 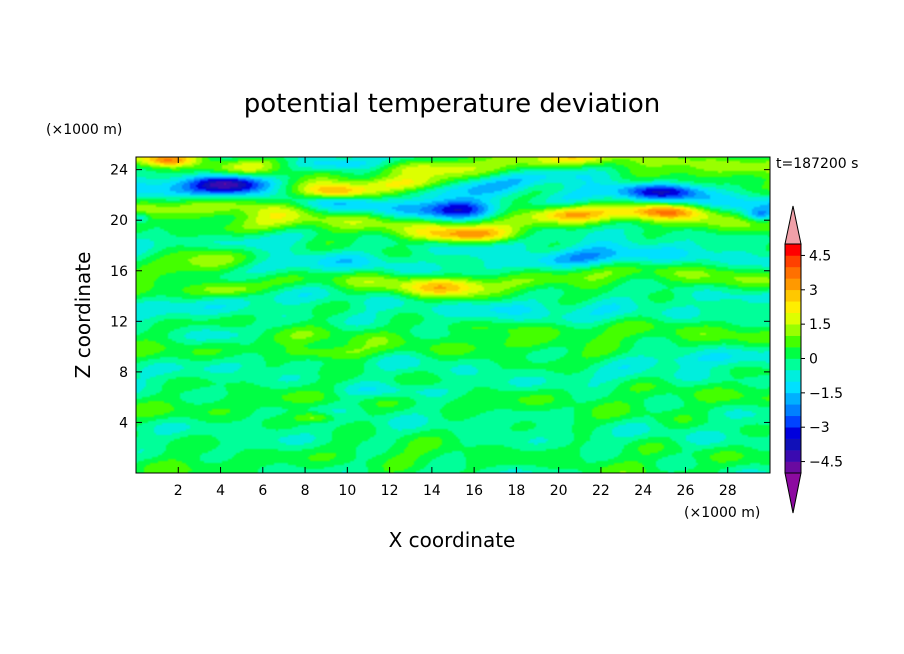 What do you see at coordinates (262, 491) in the screenshot?
I see `x-tick-label: 6` at bounding box center [262, 491].